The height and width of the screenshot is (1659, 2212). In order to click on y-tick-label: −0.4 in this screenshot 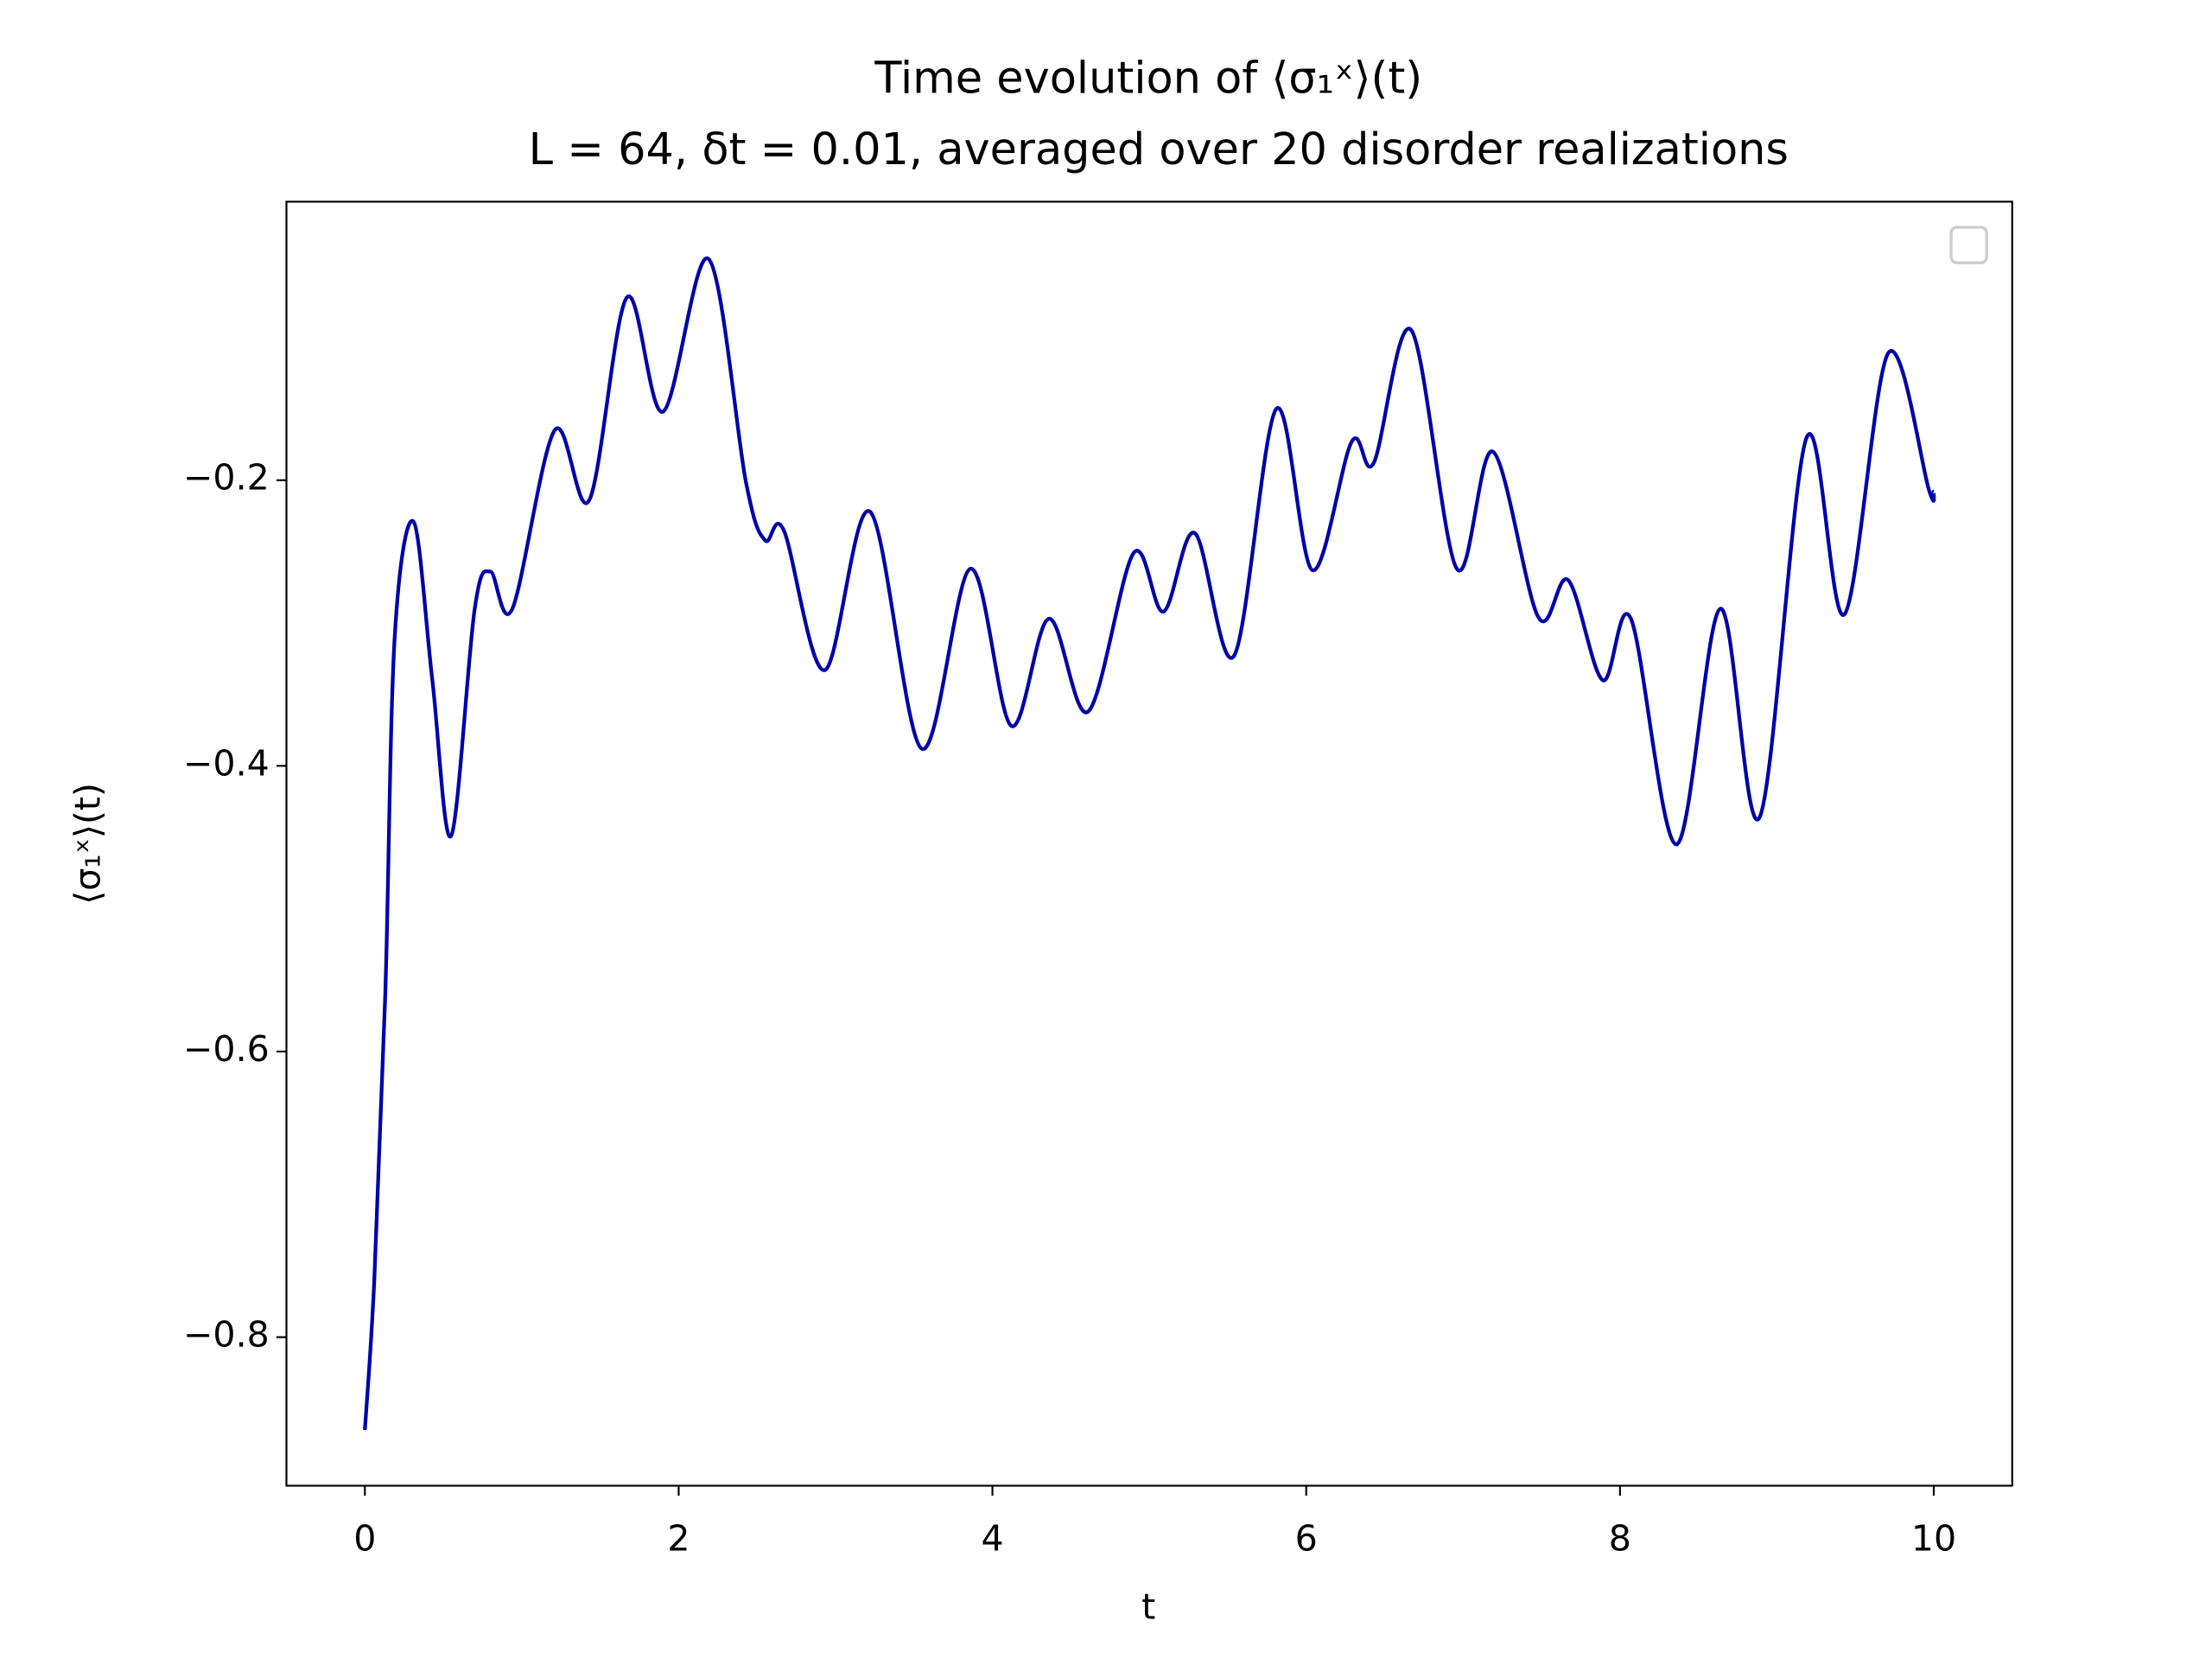, I will do `click(226, 763)`.